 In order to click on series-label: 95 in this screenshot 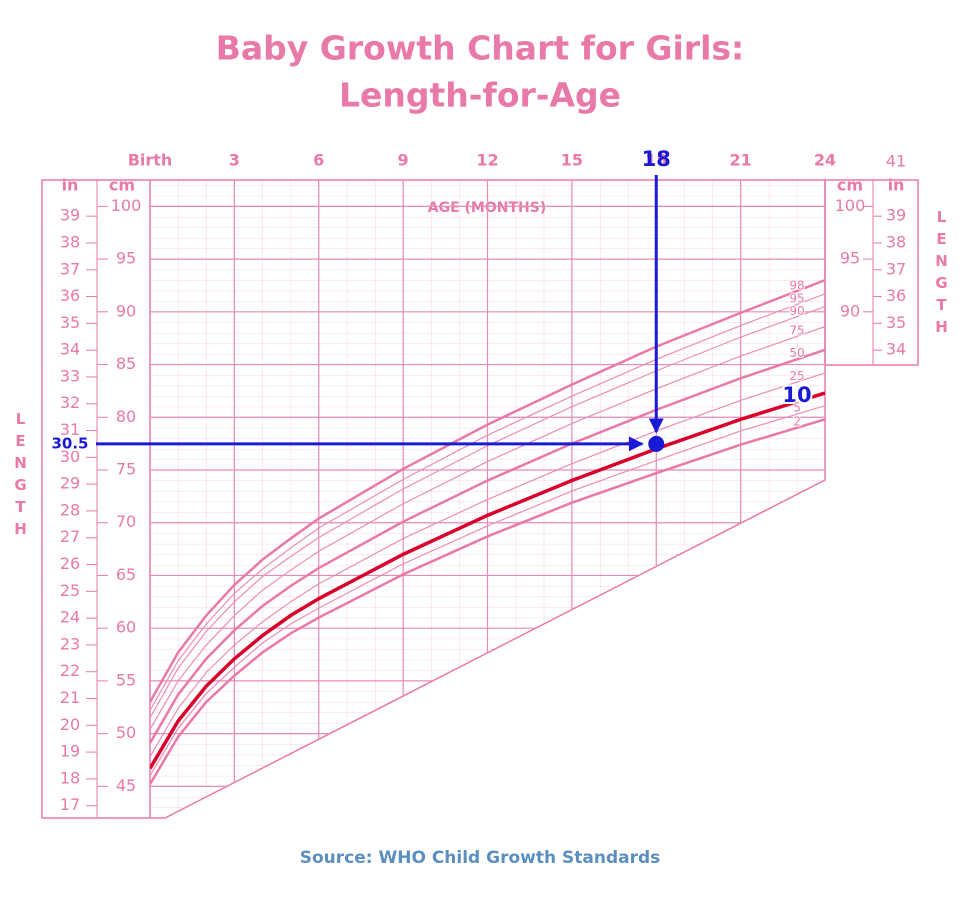, I will do `click(796, 299)`.